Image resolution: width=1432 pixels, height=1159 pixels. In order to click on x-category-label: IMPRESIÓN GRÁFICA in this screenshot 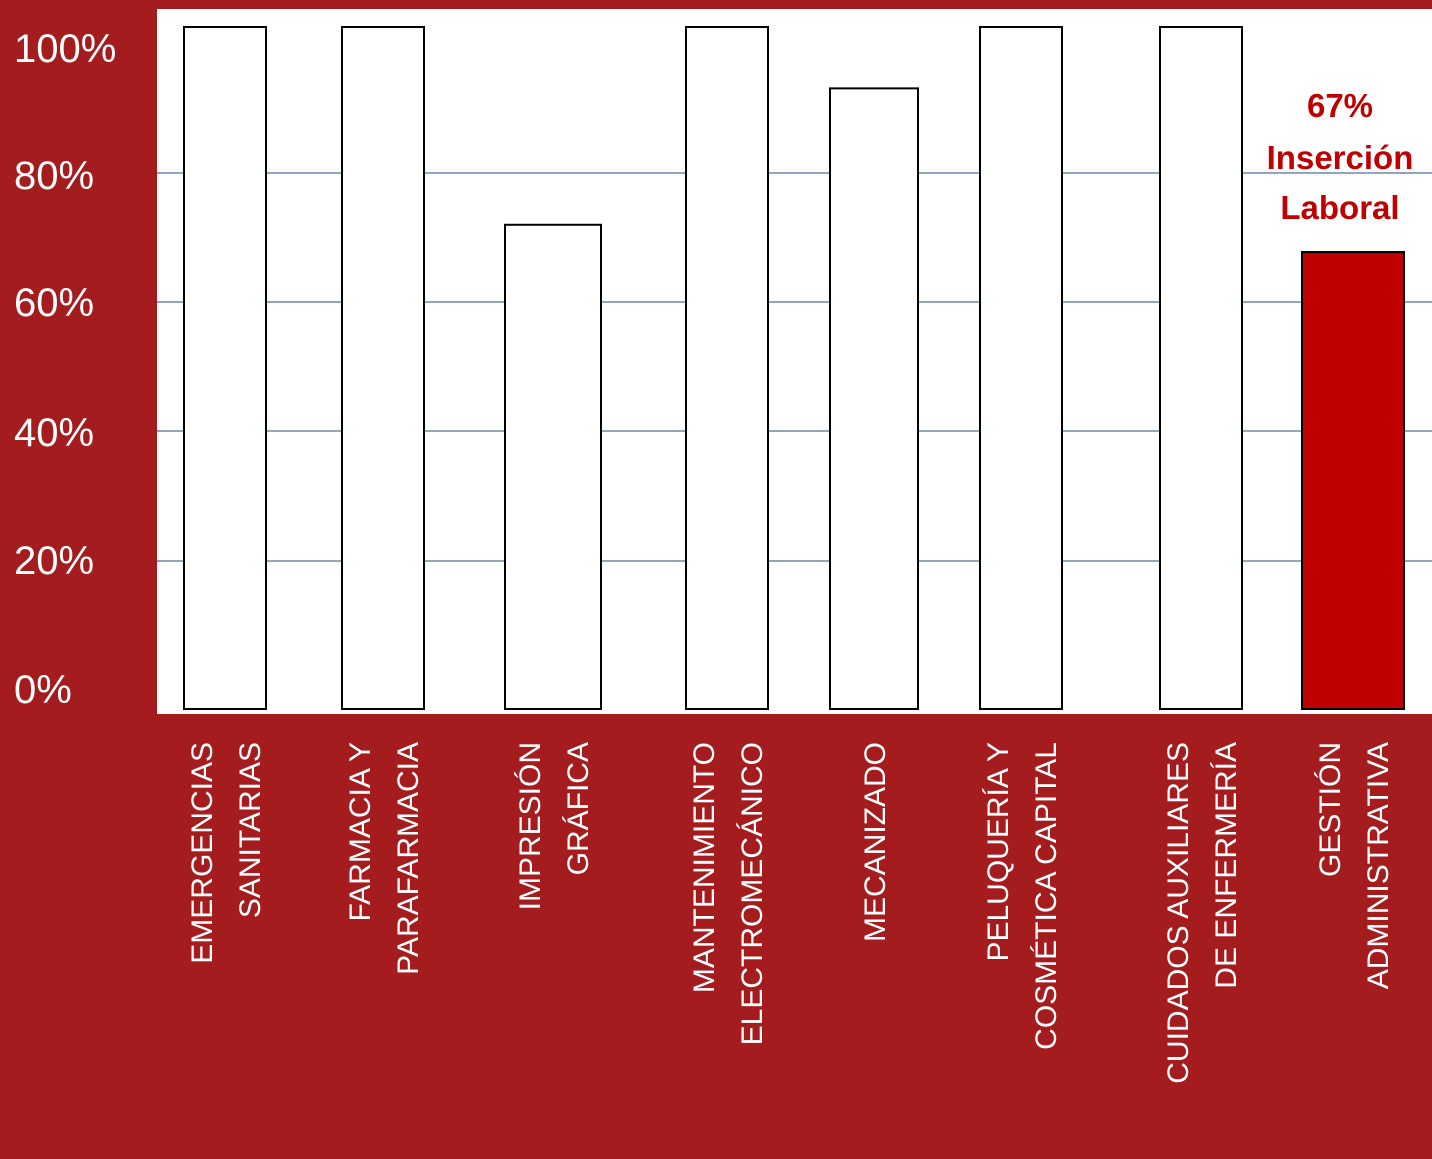, I will do `click(554, 826)`.